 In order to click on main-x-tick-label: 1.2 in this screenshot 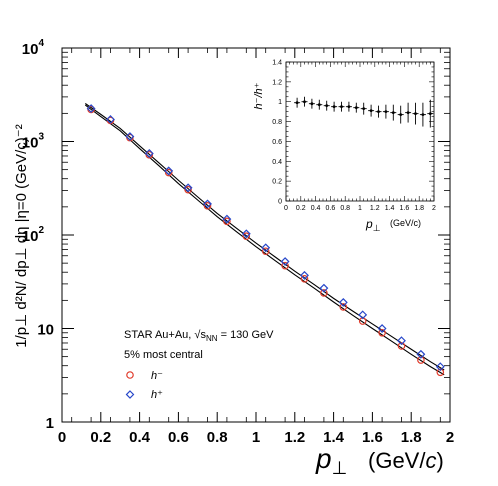, I will do `click(294, 437)`.